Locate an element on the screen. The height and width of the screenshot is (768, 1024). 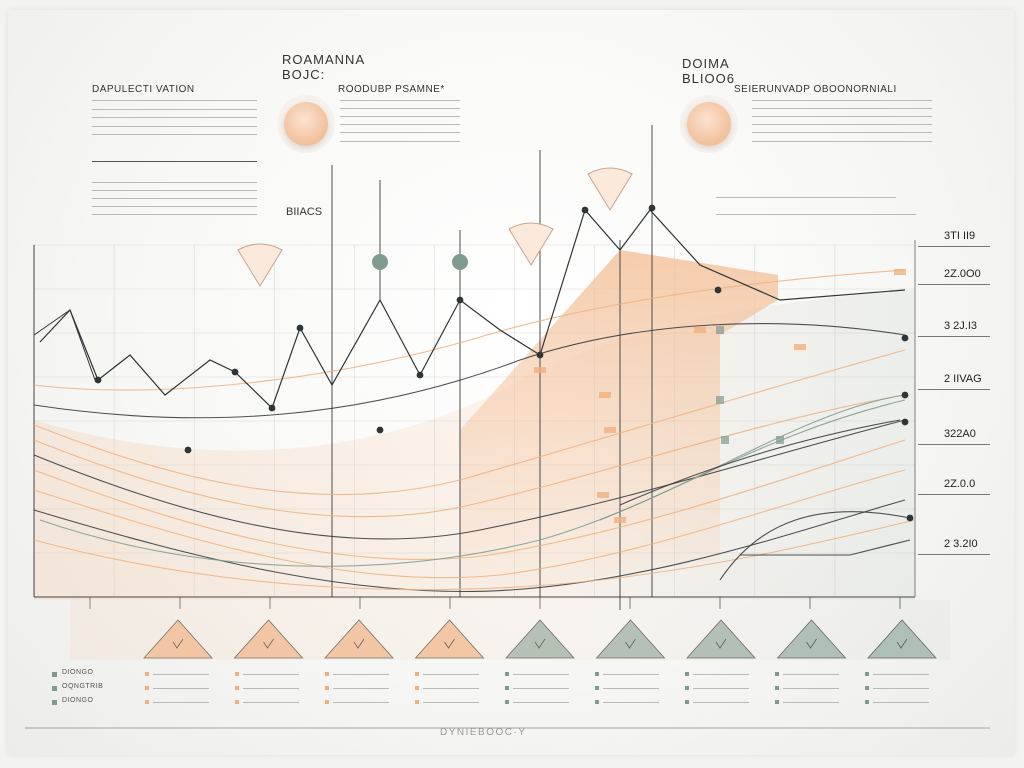
left-panel-title: DAPULECTI VATION is located at coordinates (143, 89).